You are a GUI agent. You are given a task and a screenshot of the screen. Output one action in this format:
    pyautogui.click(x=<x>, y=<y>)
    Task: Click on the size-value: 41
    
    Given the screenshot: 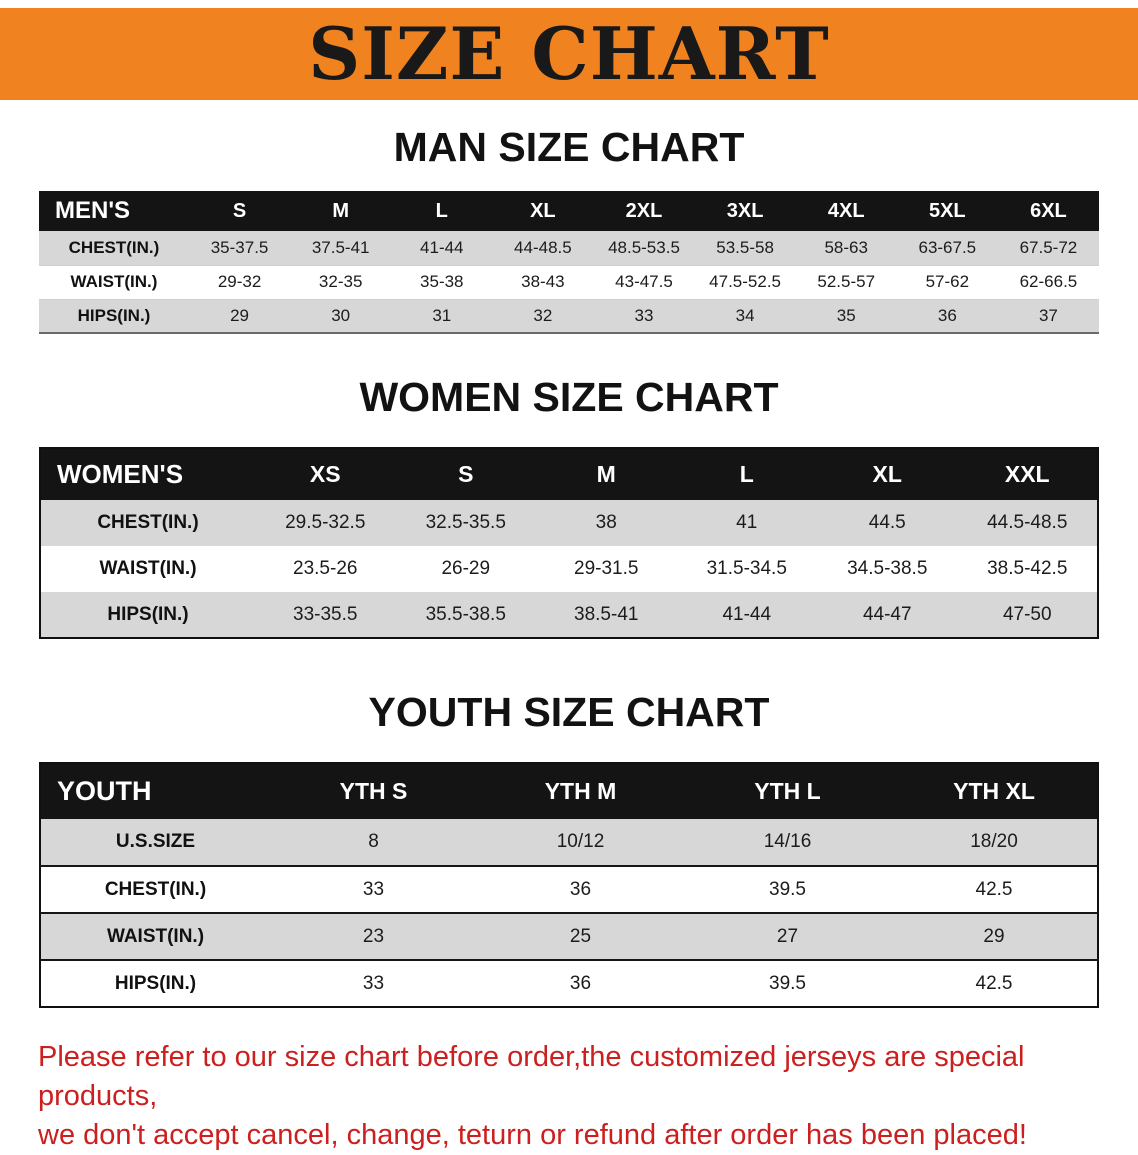 What is the action you would take?
    pyautogui.click(x=747, y=522)
    